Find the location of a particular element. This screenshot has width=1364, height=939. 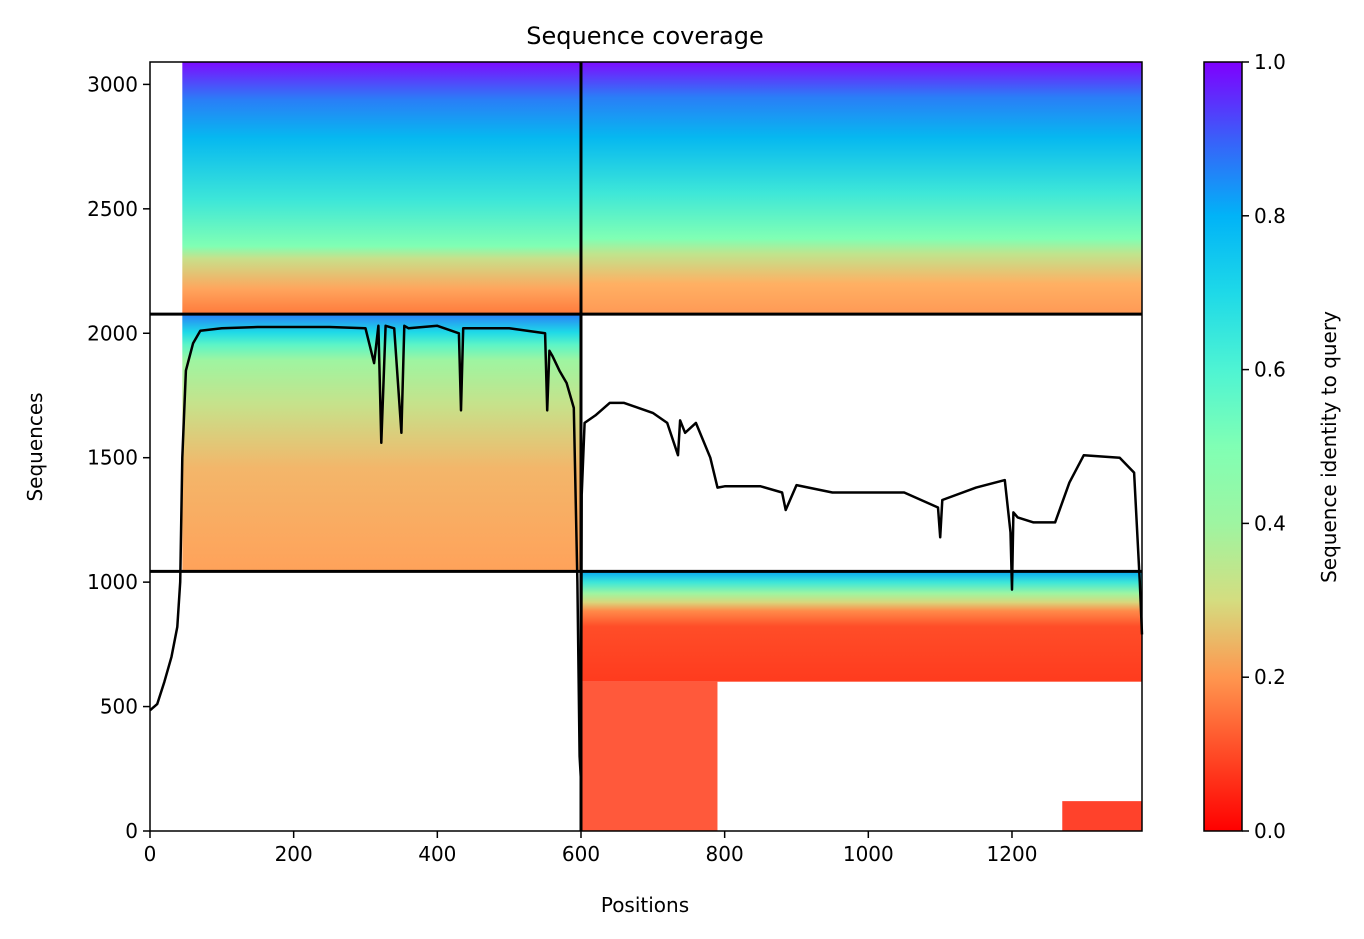

x-tick-label: 1000 is located at coordinates (868, 854).